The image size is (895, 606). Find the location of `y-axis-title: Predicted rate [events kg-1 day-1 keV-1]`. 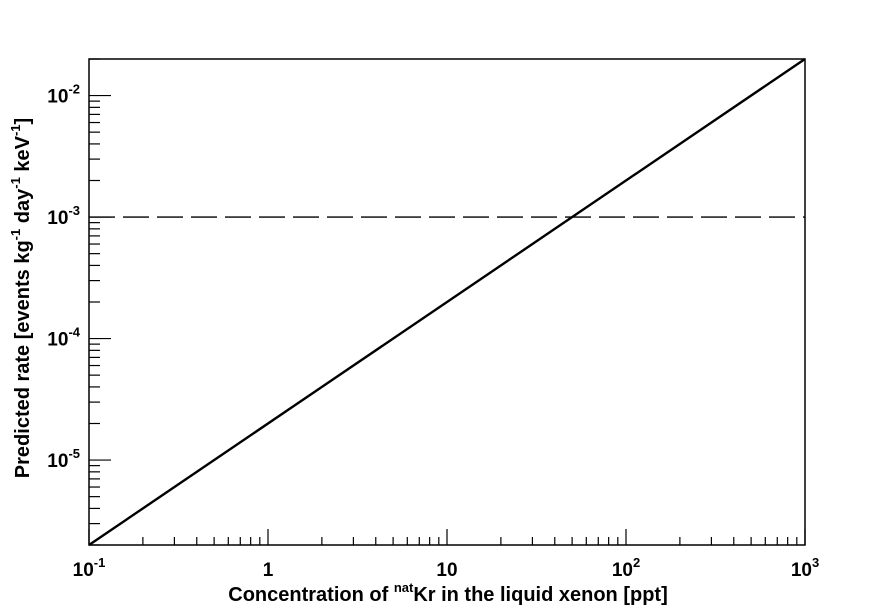

y-axis-title: Predicted rate [events kg-1 day-1 keV-1] is located at coordinates (21, 298).